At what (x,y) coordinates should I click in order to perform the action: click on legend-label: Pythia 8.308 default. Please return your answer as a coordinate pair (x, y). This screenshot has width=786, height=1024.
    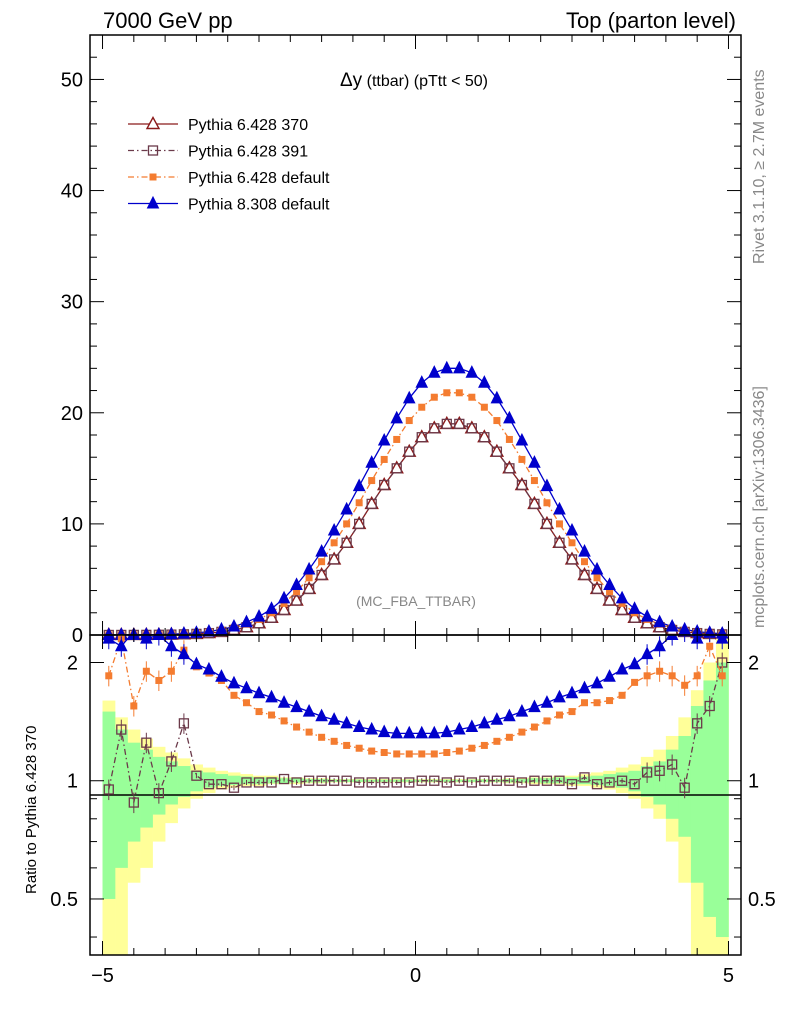
    Looking at the image, I should click on (259, 205).